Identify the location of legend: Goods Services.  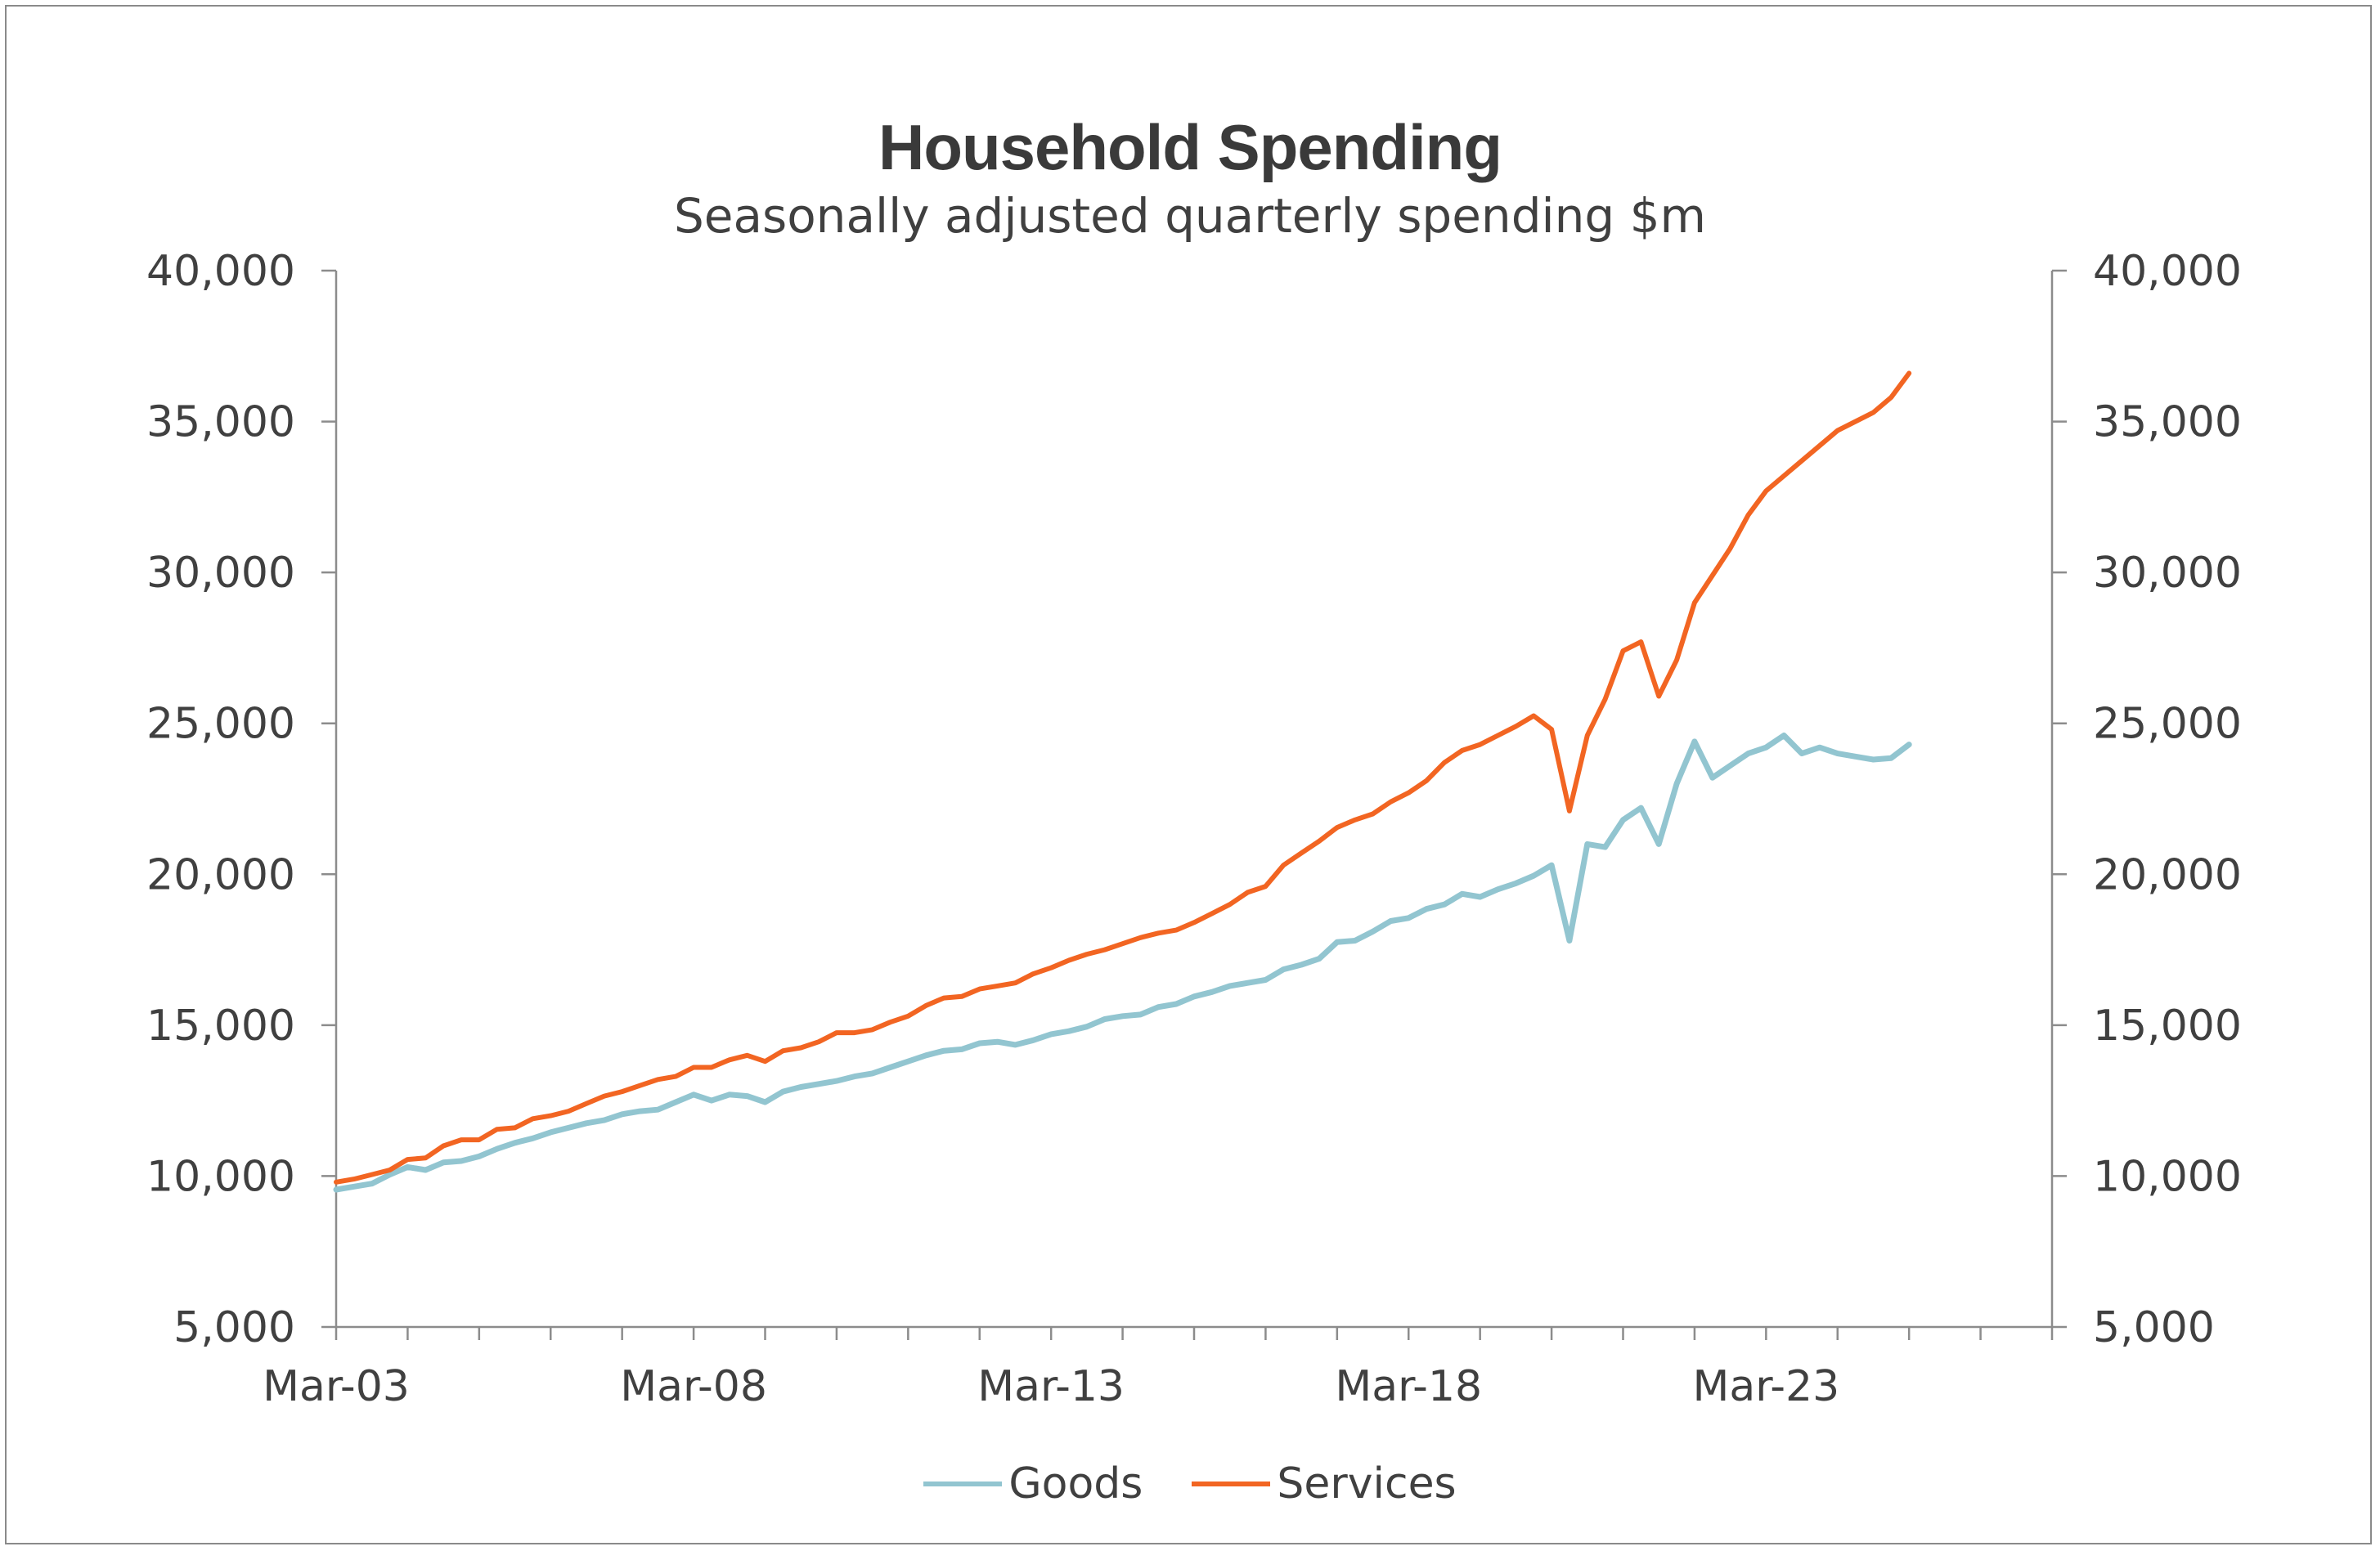
(1190, 1483).